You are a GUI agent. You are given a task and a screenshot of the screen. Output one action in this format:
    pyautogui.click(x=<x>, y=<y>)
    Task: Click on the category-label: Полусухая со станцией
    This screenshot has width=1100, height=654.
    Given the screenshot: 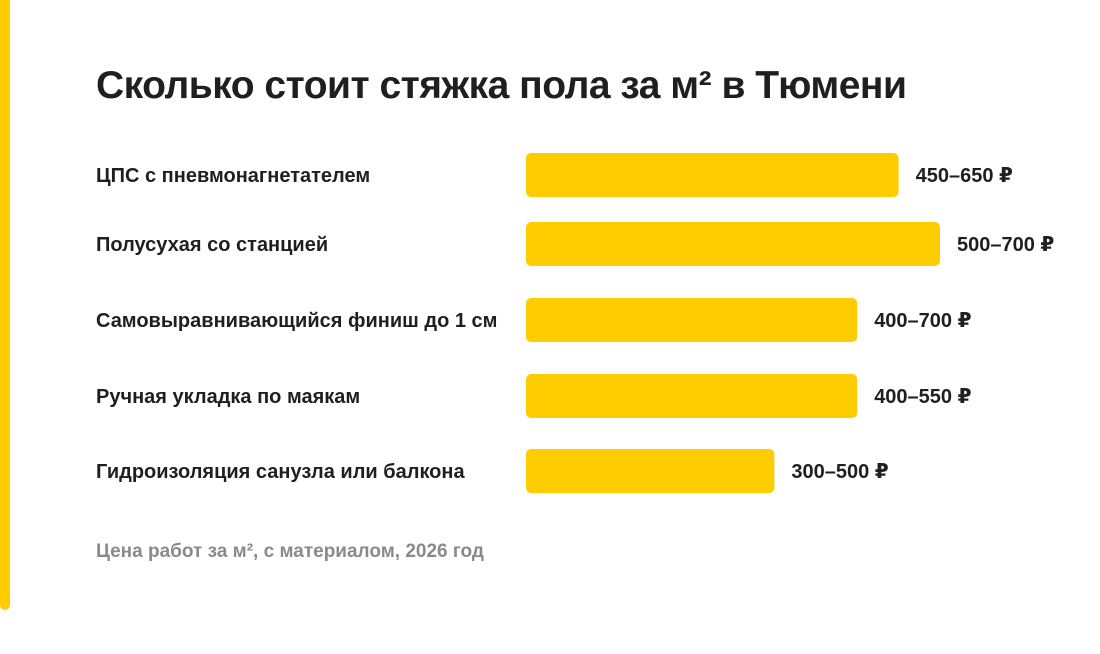 What is the action you would take?
    pyautogui.click(x=212, y=245)
    